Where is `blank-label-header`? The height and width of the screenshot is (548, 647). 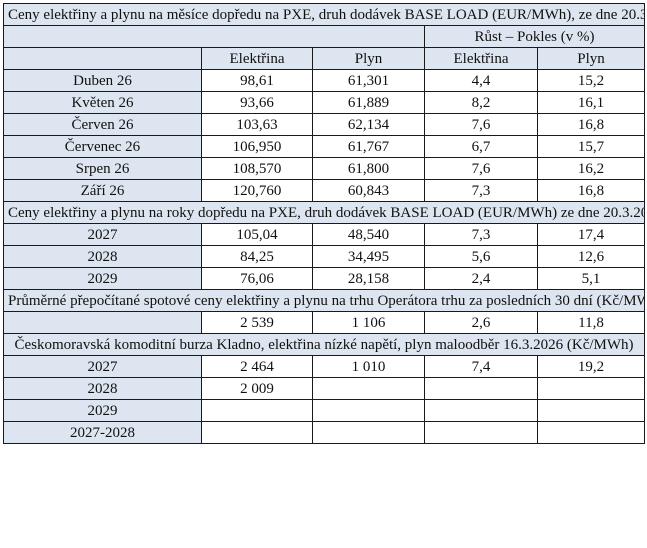
blank-label-header is located at coordinates (102, 58).